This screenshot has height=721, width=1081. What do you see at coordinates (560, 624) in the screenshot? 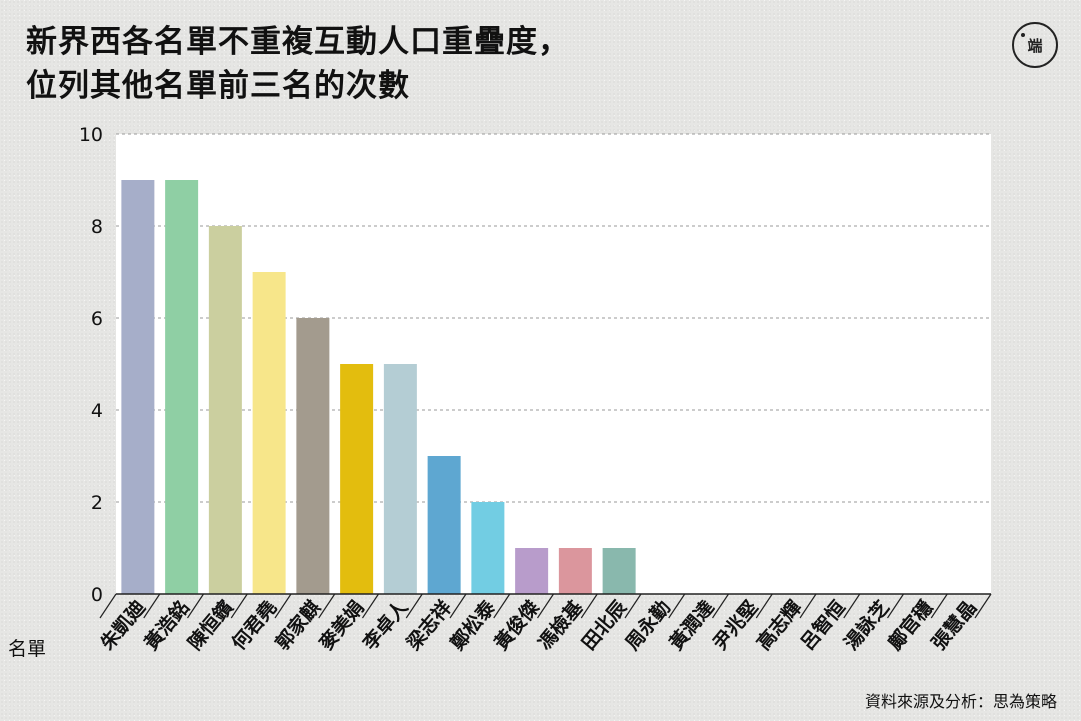
I see `category-label: 馮檢基` at bounding box center [560, 624].